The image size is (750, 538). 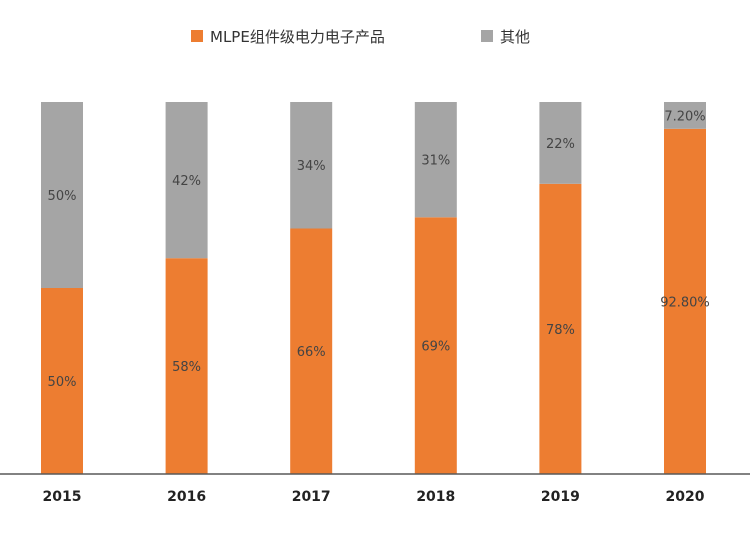 I want to click on x-tick-label-2016: 2016, so click(x=186, y=497).